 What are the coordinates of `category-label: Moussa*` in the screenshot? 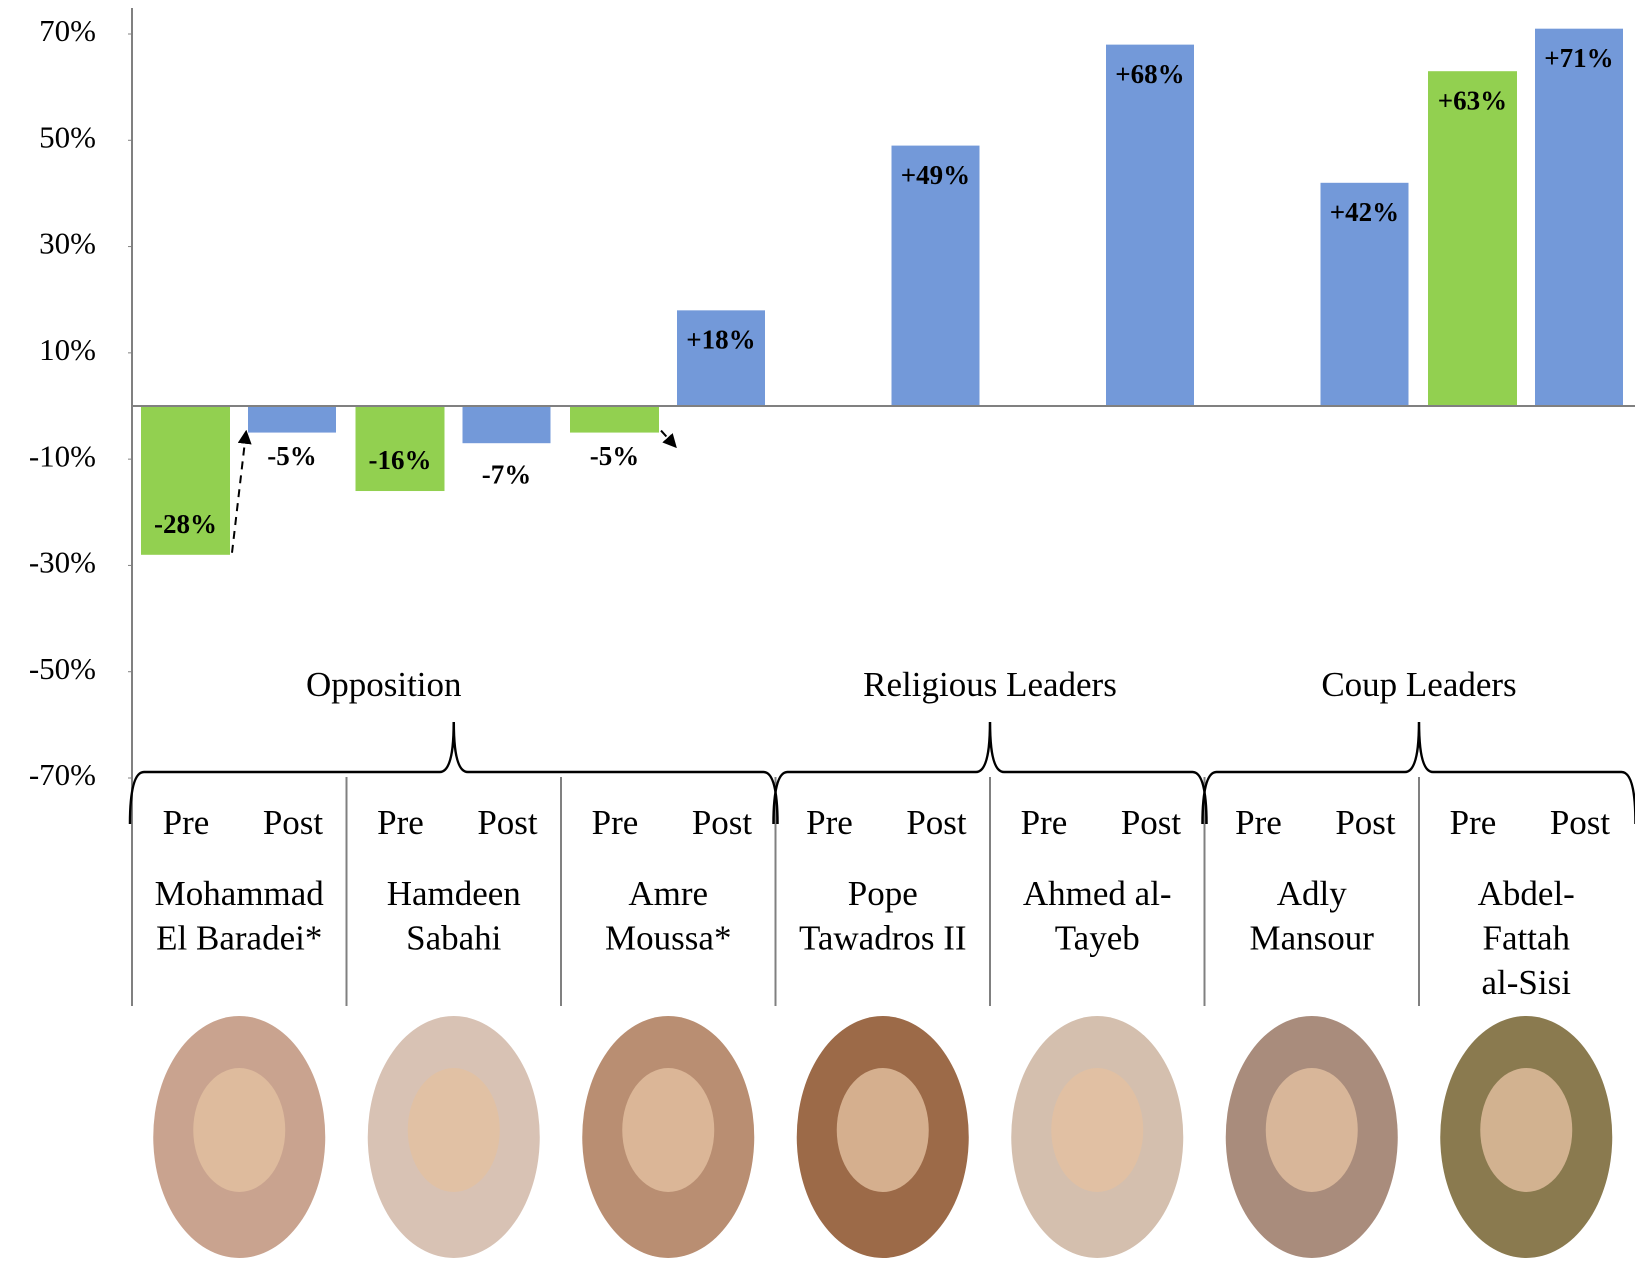 It's located at (668, 938).